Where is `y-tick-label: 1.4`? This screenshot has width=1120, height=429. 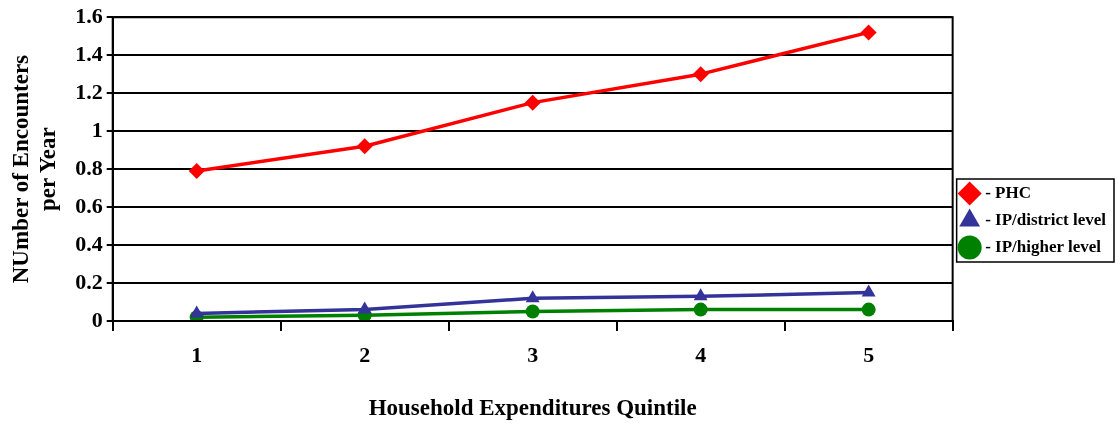
y-tick-label: 1.4 is located at coordinates (89, 53).